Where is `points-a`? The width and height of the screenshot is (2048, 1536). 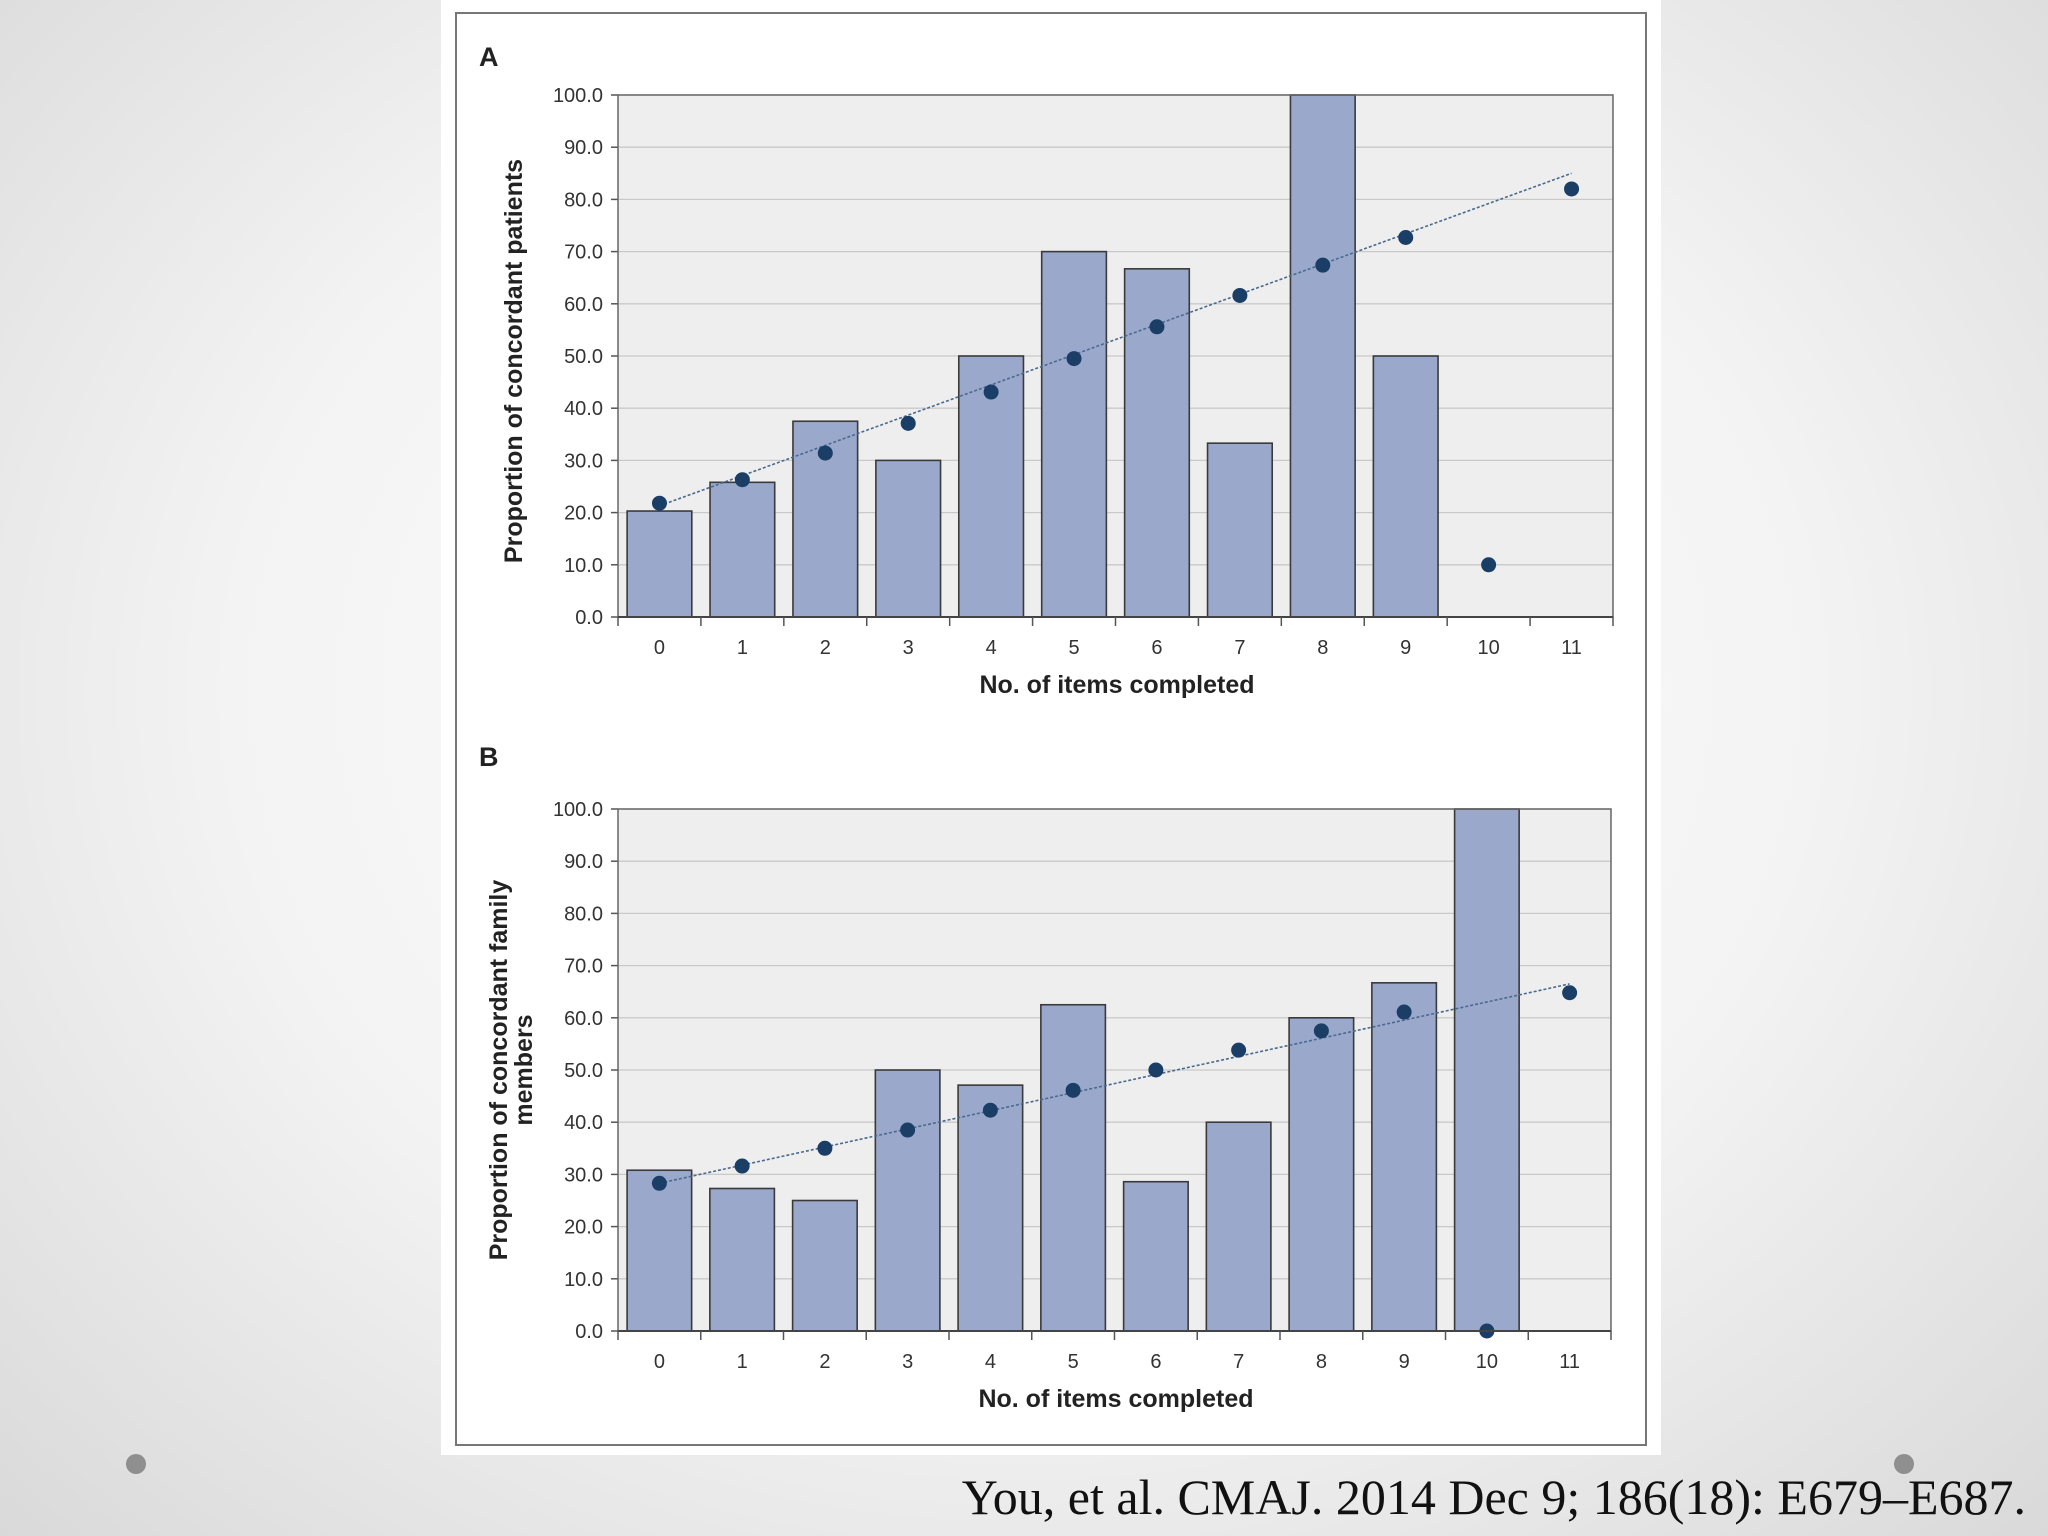
points-a is located at coordinates (1115, 377).